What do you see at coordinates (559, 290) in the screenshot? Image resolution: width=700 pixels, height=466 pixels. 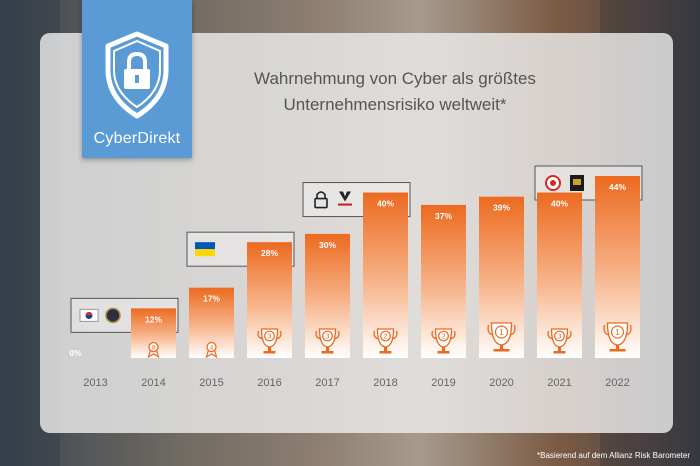 I see `bar-group: 40% 3 2021` at bounding box center [559, 290].